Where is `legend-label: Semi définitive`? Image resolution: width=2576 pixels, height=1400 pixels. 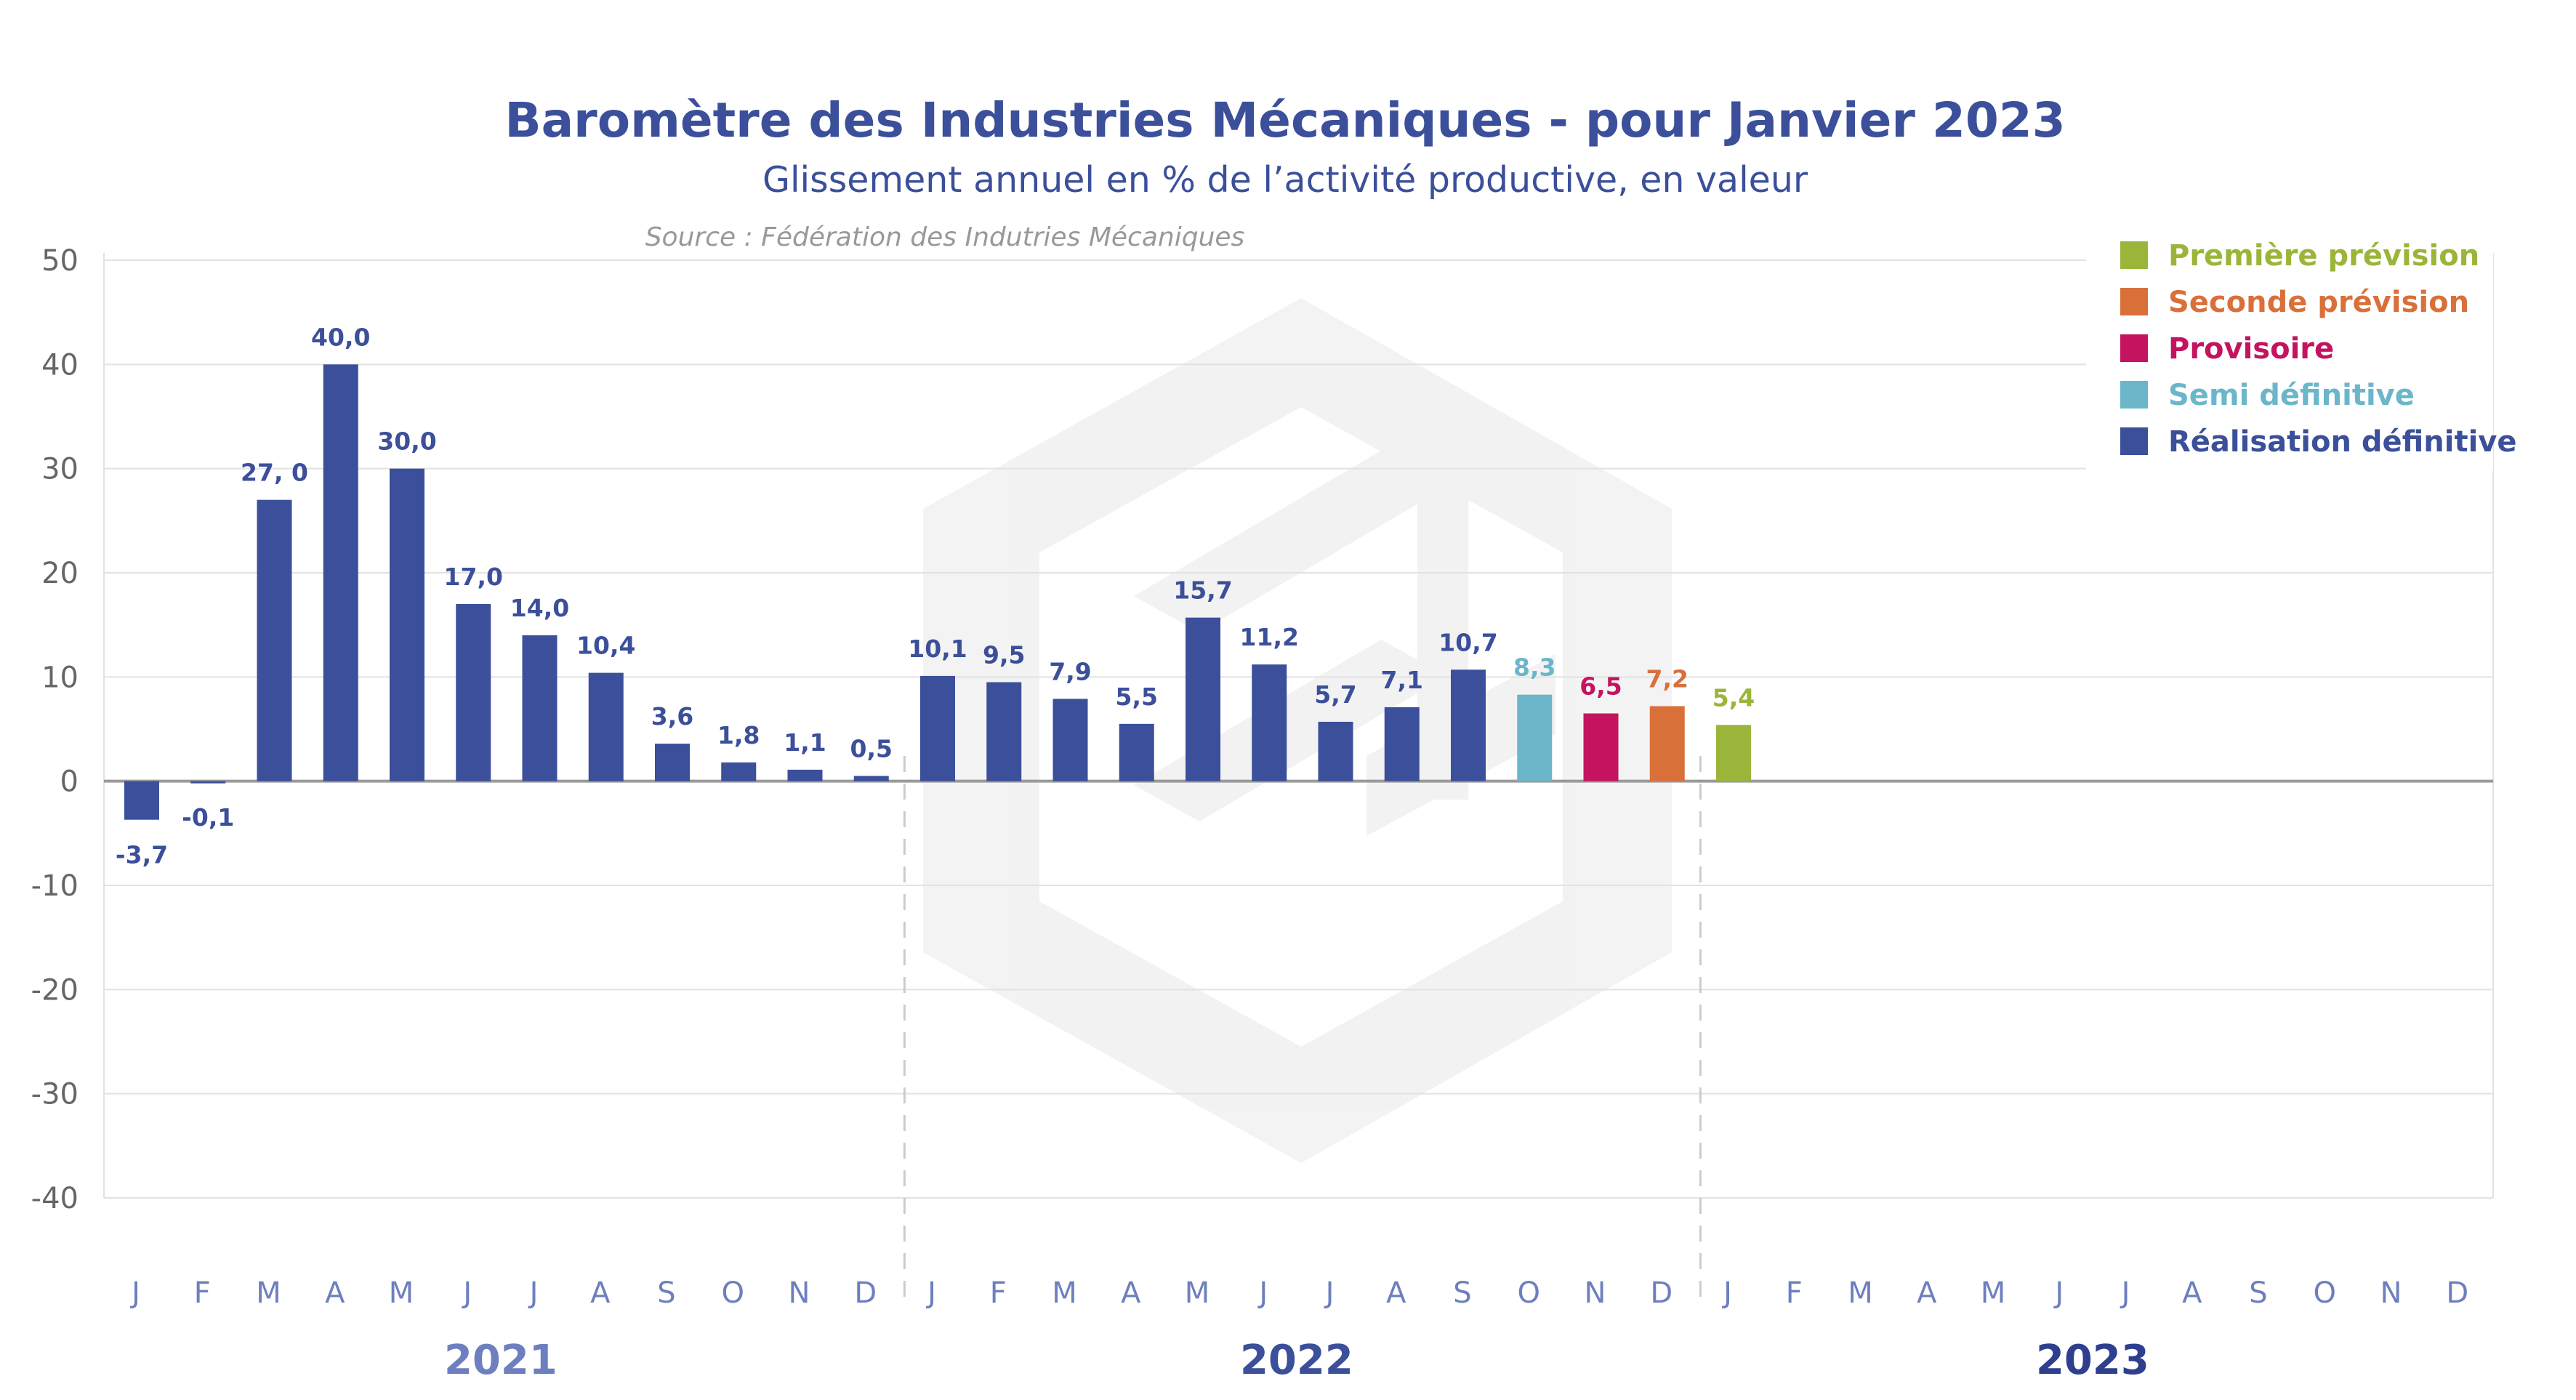
legend-label: Semi définitive is located at coordinates (2291, 396).